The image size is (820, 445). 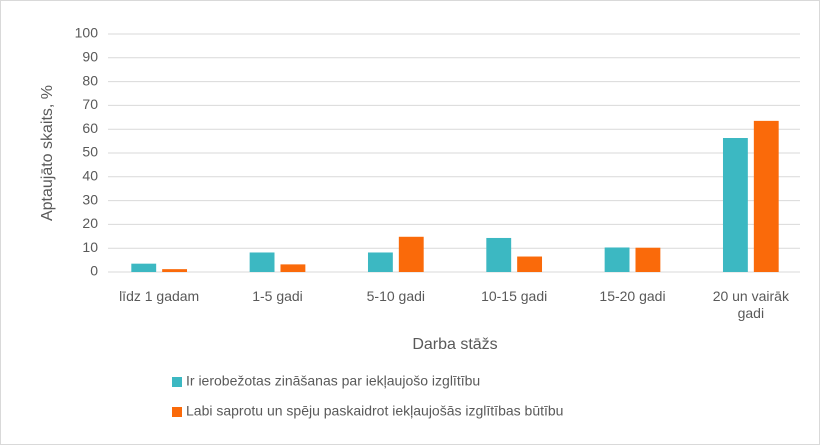 What do you see at coordinates (159, 296) in the screenshot?
I see `x-tick-label: līdz 1 gadam` at bounding box center [159, 296].